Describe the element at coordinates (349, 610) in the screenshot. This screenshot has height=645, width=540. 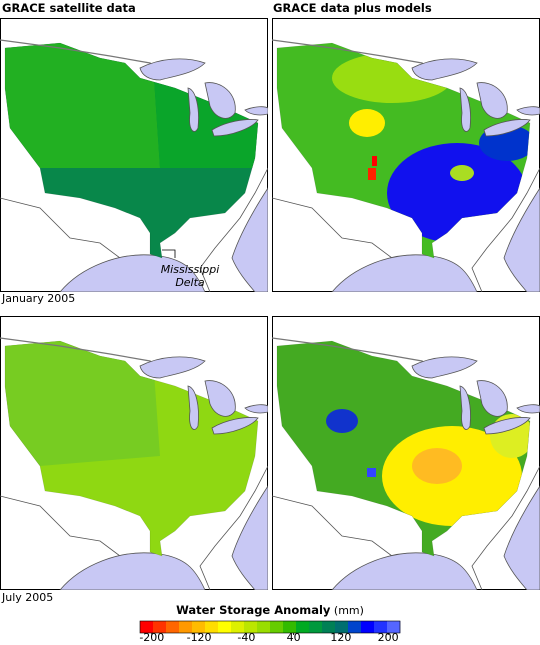
I see `legend-unit: (mm)` at that location.